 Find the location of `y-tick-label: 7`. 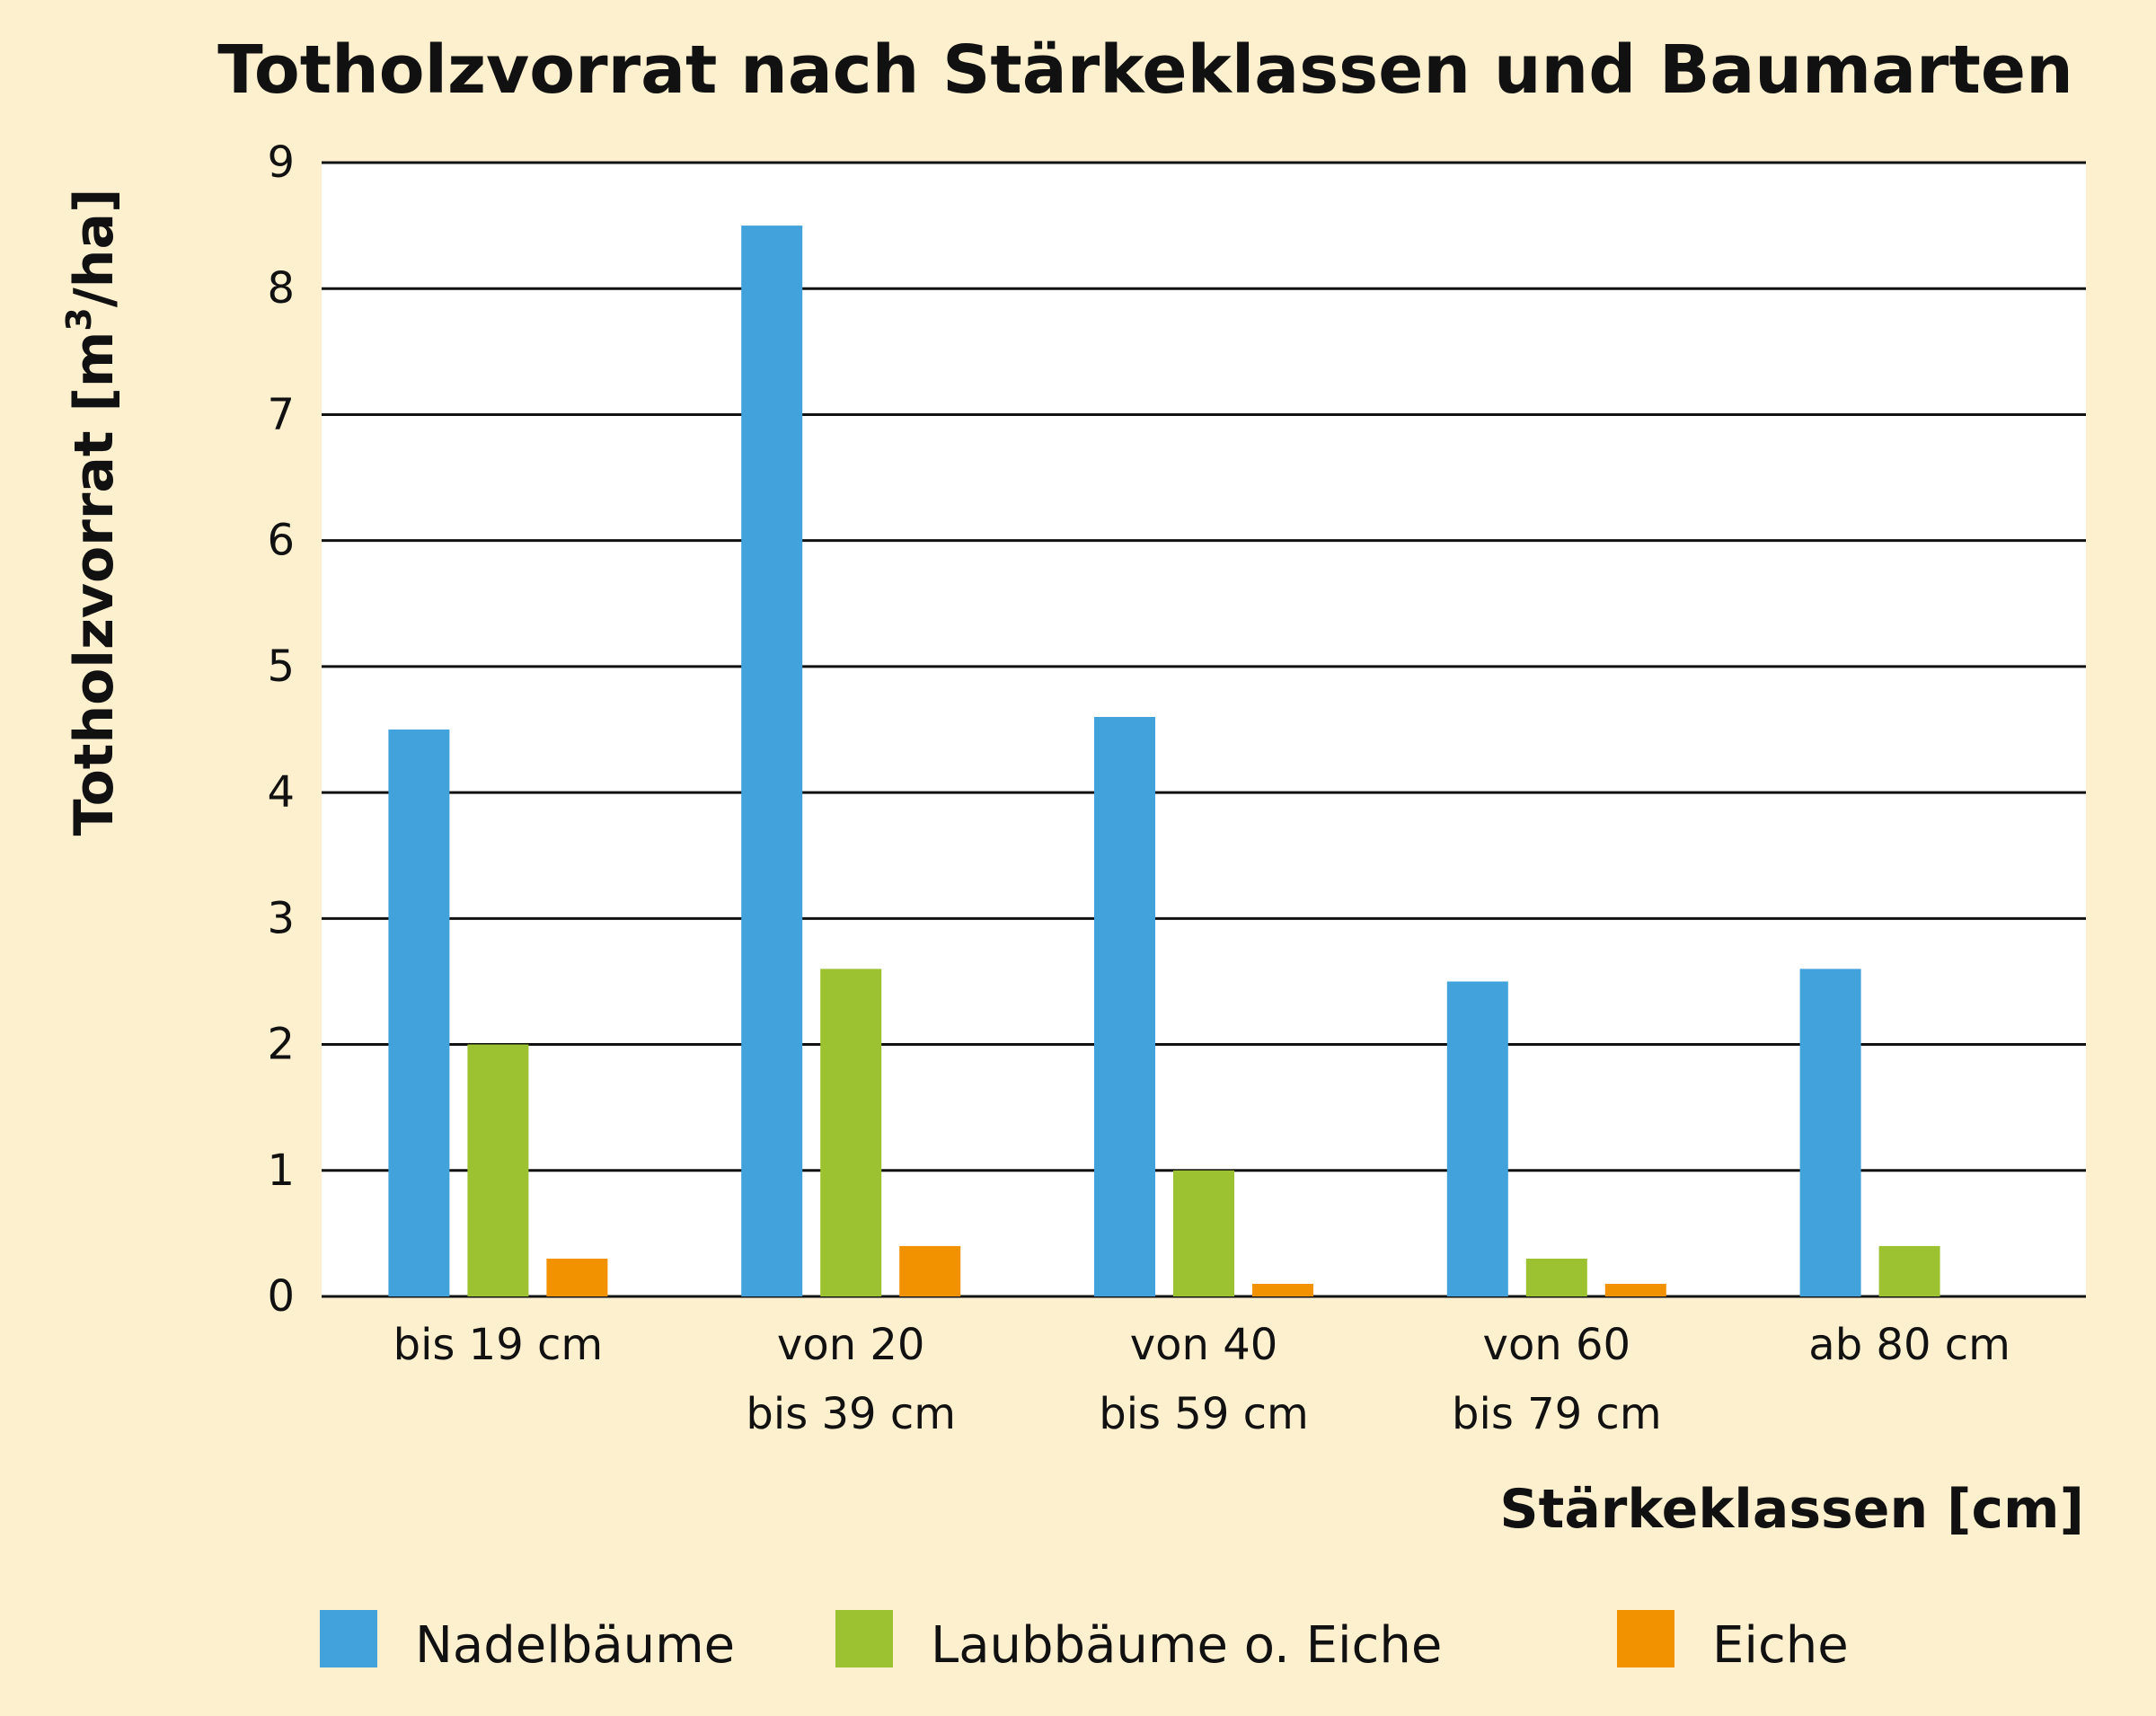

y-tick-label: 7 is located at coordinates (281, 414).